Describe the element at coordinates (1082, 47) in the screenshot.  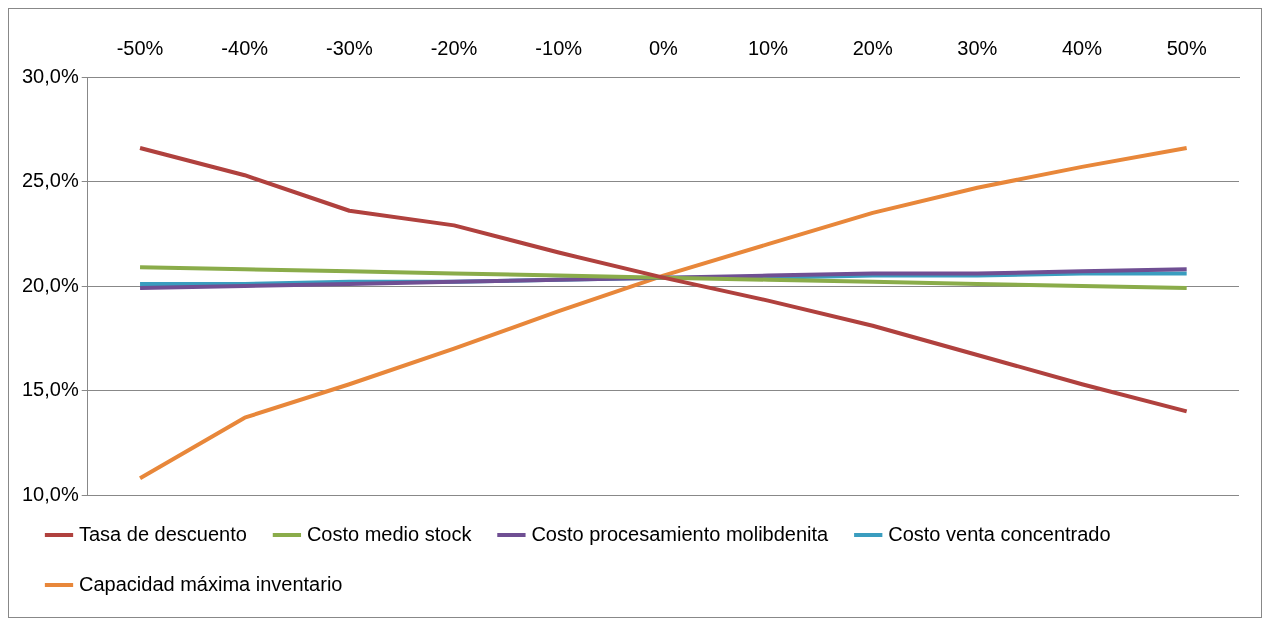
I see `x-tick-label: 40%` at that location.